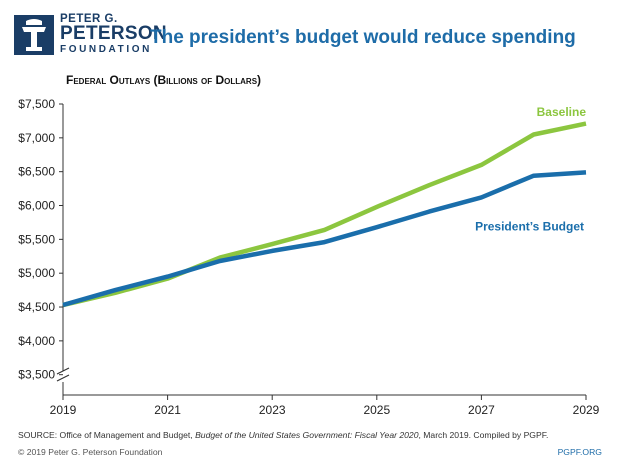 This screenshot has height=465, width=620. Describe the element at coordinates (586, 410) in the screenshot. I see `x-tick-label: 2029` at that location.